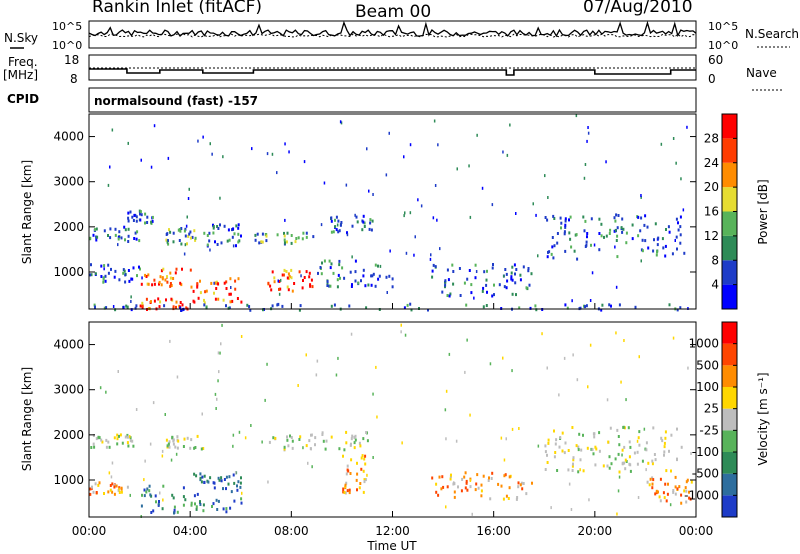  Describe the element at coordinates (772, 34) in the screenshot. I see `nsearch-label: N.Search` at that location.